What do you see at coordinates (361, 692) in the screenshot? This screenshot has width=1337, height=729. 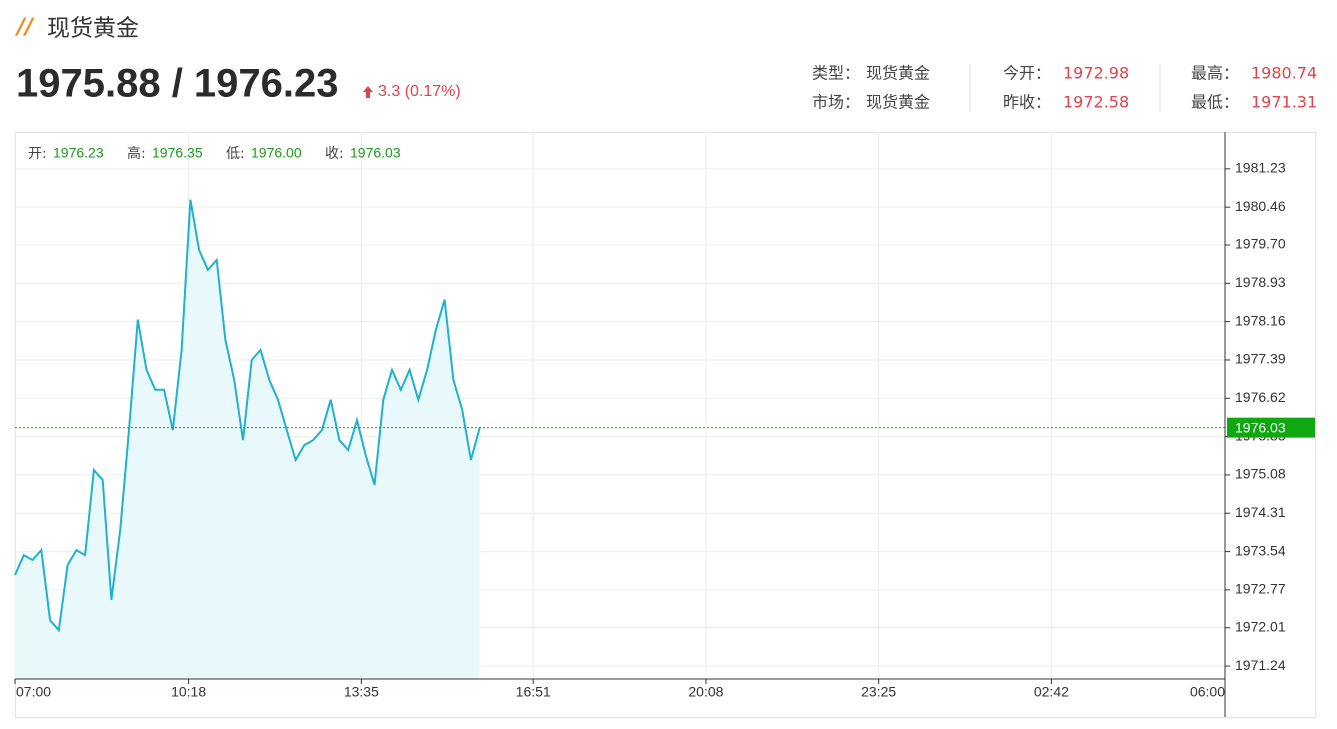 I see `x-tick-label: 13:35` at bounding box center [361, 692].